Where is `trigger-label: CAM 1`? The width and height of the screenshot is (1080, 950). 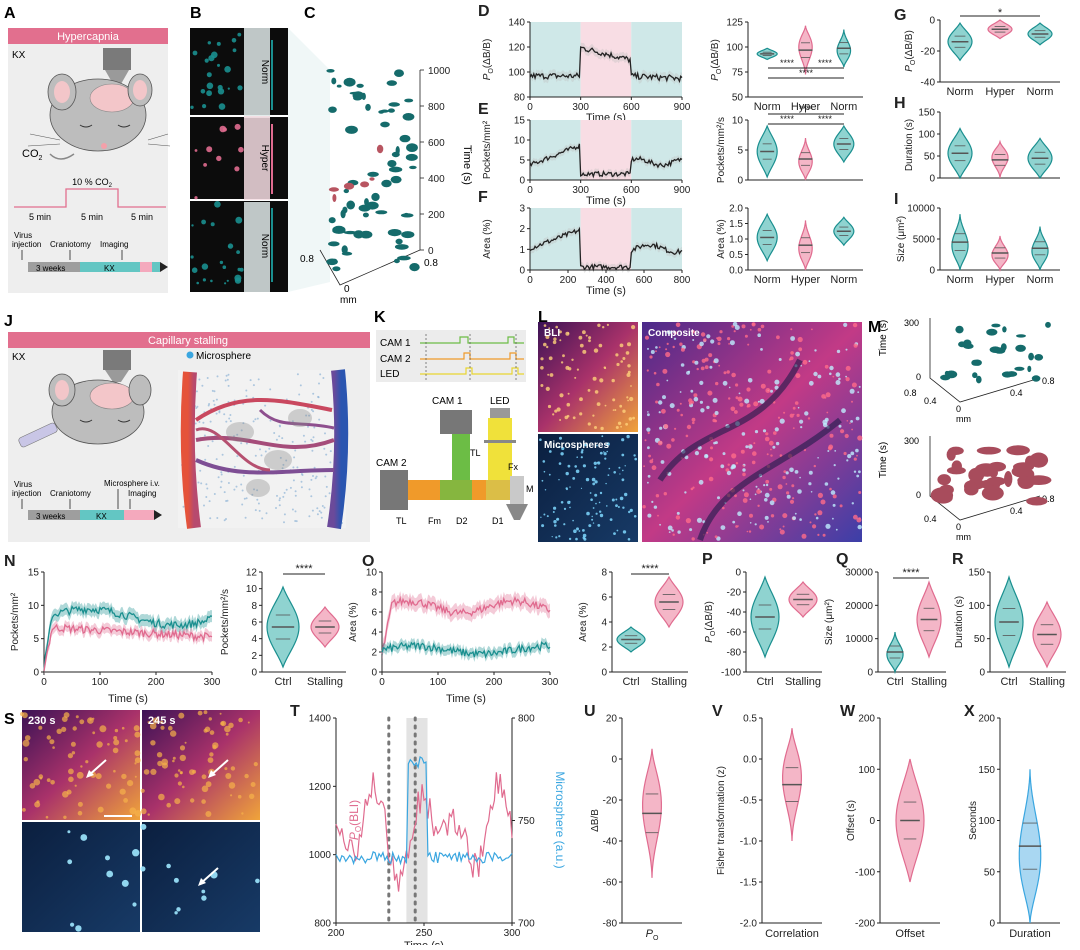
trigger-label: CAM 1 is located at coordinates (395, 343).